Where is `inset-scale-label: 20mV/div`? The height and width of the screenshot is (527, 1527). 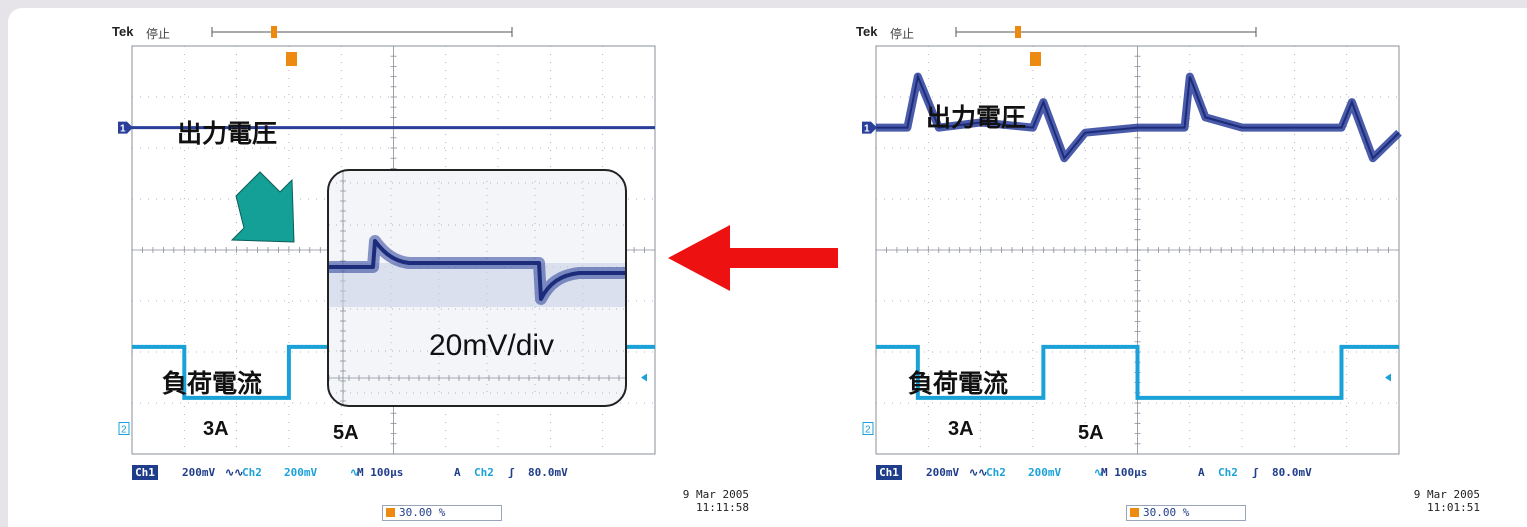
inset-scale-label: 20mV/div is located at coordinates (492, 345).